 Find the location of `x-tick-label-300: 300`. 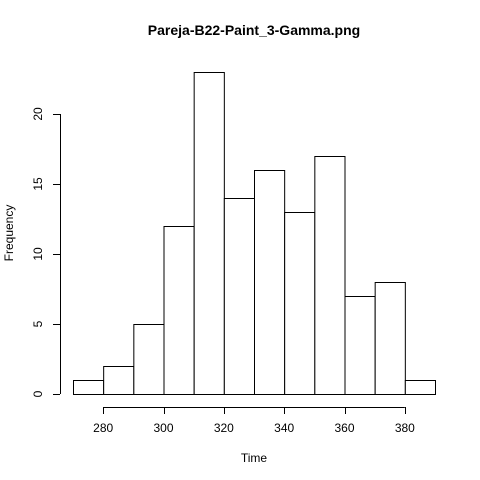

x-tick-label-300: 300 is located at coordinates (163, 428).